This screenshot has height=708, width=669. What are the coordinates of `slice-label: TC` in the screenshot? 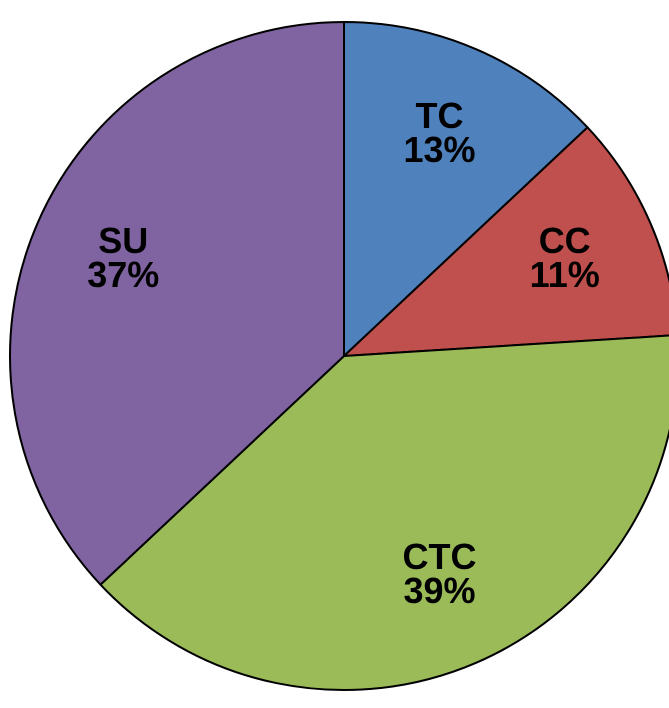 It's located at (440, 115).